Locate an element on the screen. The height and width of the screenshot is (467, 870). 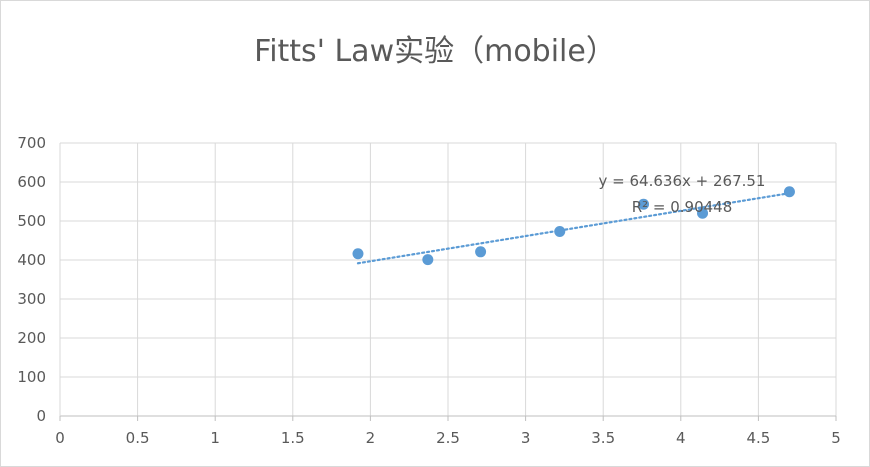
x-tick-label: 5 is located at coordinates (836, 438).